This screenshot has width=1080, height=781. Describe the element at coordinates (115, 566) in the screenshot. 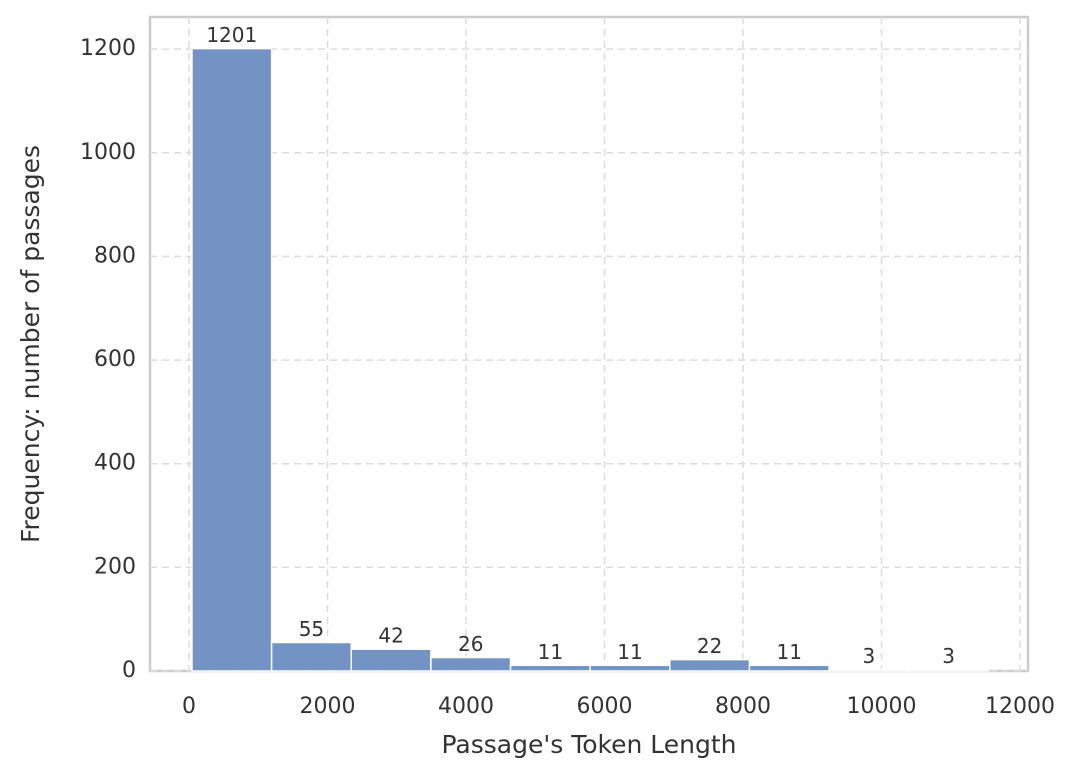

I see `y-tick-label: 200` at that location.